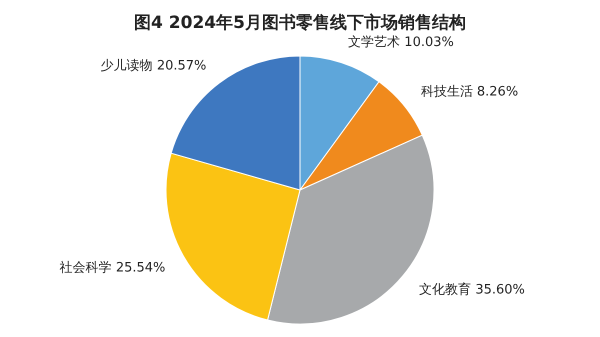  Describe the element at coordinates (472, 289) in the screenshot. I see `slice-label: 文化教育 35.60%` at that location.